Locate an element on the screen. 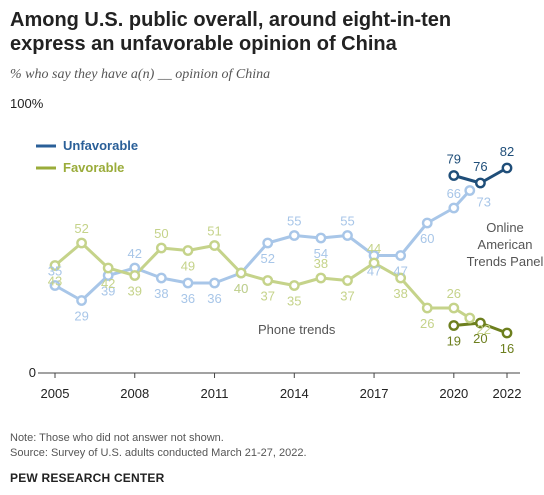 The width and height of the screenshot is (544, 495). legend-label: Unfavorable is located at coordinates (100, 145).